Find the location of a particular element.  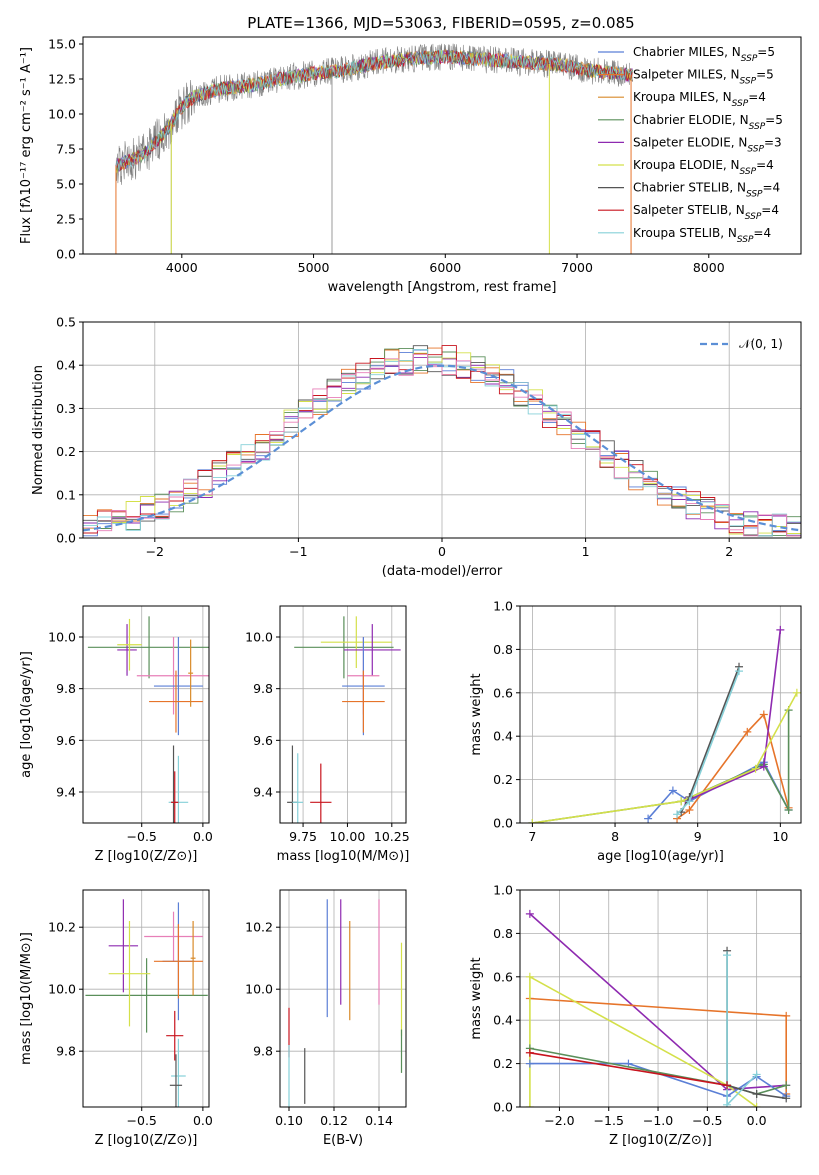

x-tick-label: 7 is located at coordinates (532, 836).